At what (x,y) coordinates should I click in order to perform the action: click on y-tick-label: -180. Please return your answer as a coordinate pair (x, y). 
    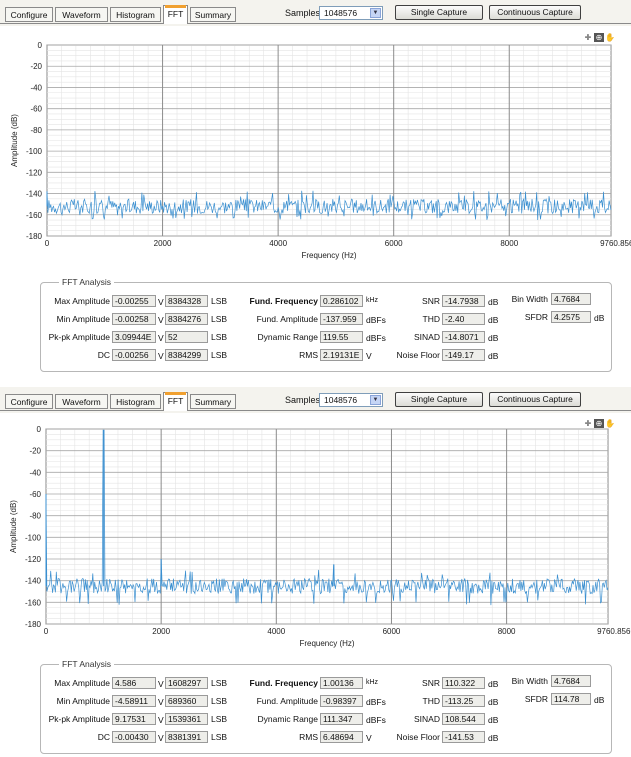
    Looking at the image, I should click on (33, 624).